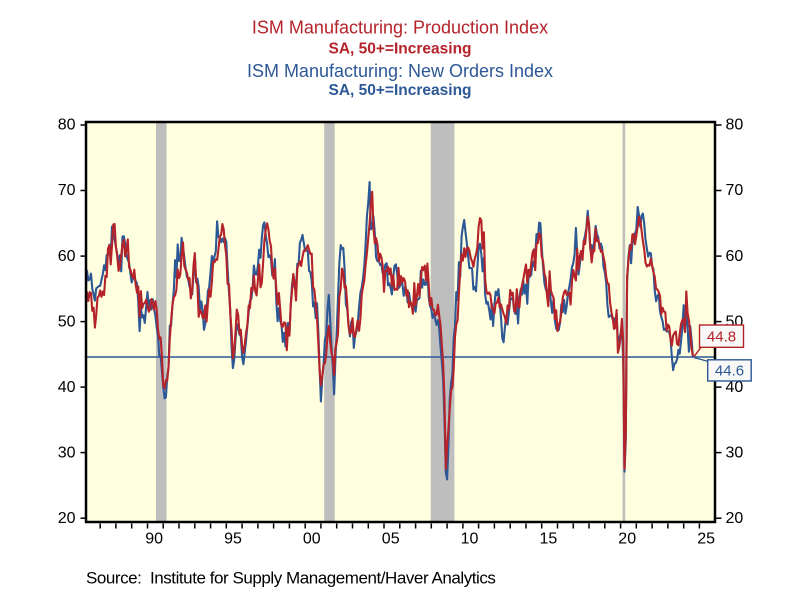 The height and width of the screenshot is (605, 800). Describe the element at coordinates (721, 337) in the screenshot. I see `svg-text: 44.8` at that location.